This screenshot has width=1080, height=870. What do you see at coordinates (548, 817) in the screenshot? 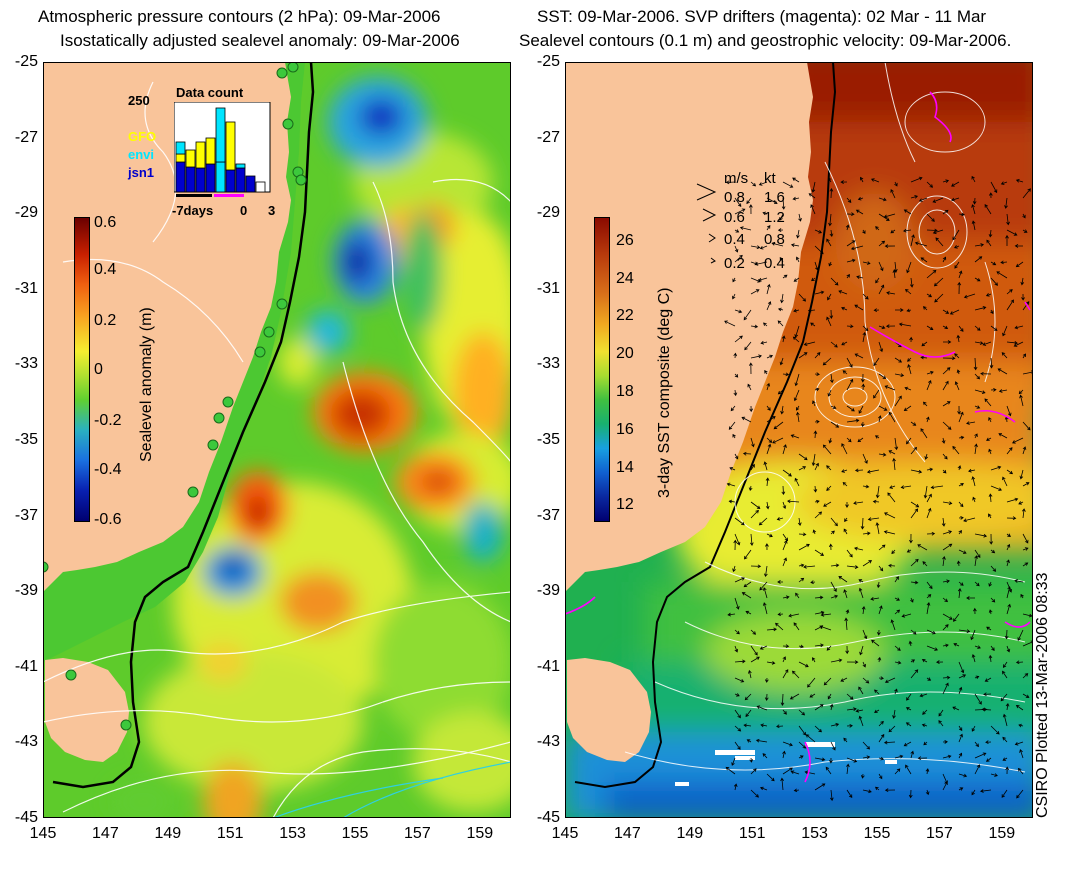
I see `y-tick-label: -45` at bounding box center [548, 817].